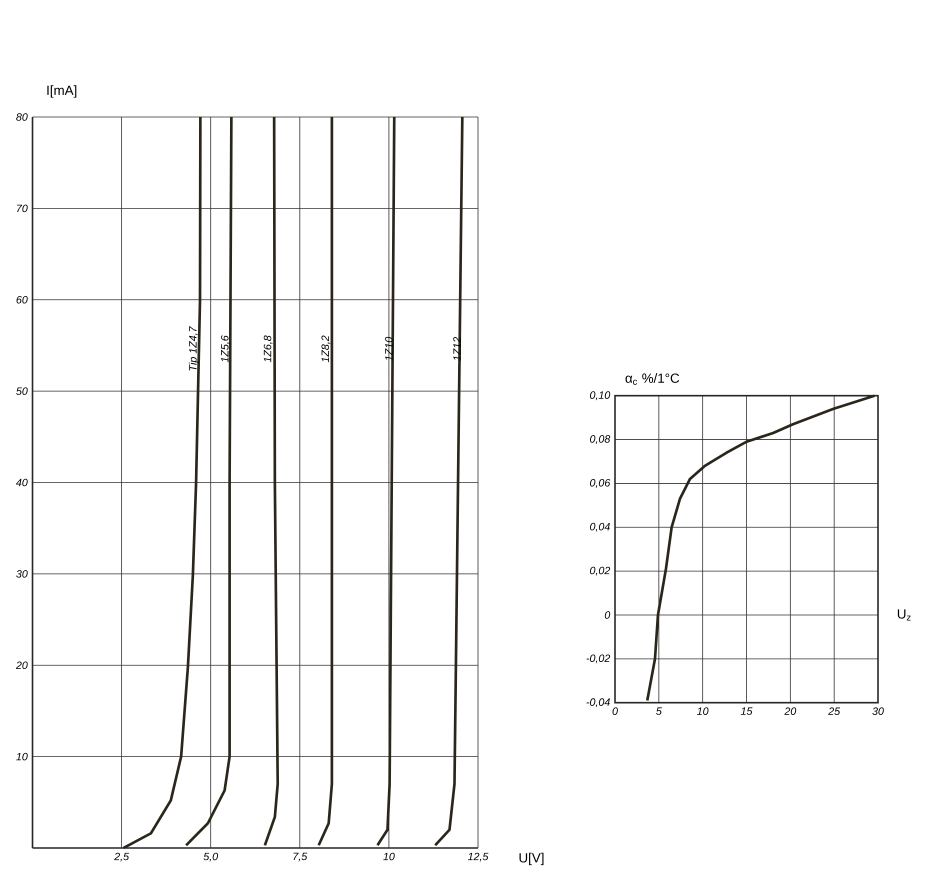 The image size is (945, 875). Describe the element at coordinates (746, 711) in the screenshot. I see `x-tick-label: 15` at that location.